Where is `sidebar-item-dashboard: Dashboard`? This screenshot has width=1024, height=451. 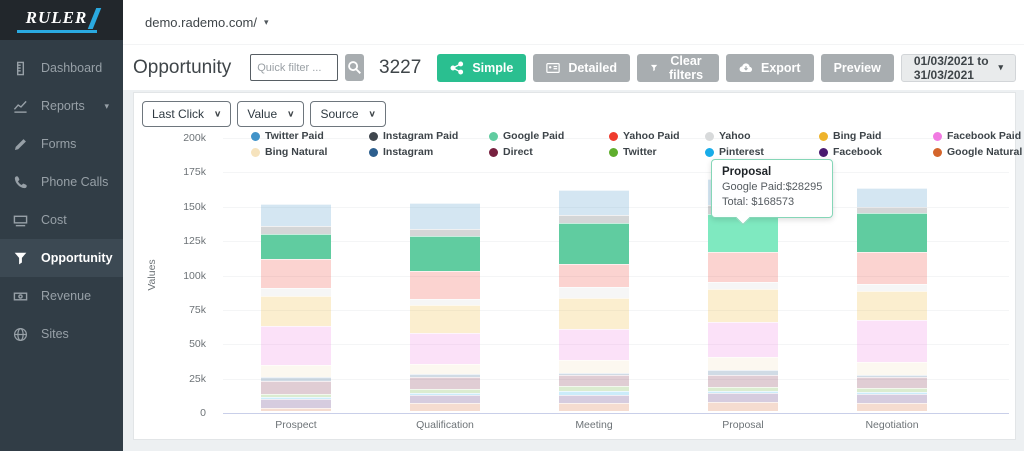
sidebar-item-dashboard: Dashboard is located at coordinates (61, 68).